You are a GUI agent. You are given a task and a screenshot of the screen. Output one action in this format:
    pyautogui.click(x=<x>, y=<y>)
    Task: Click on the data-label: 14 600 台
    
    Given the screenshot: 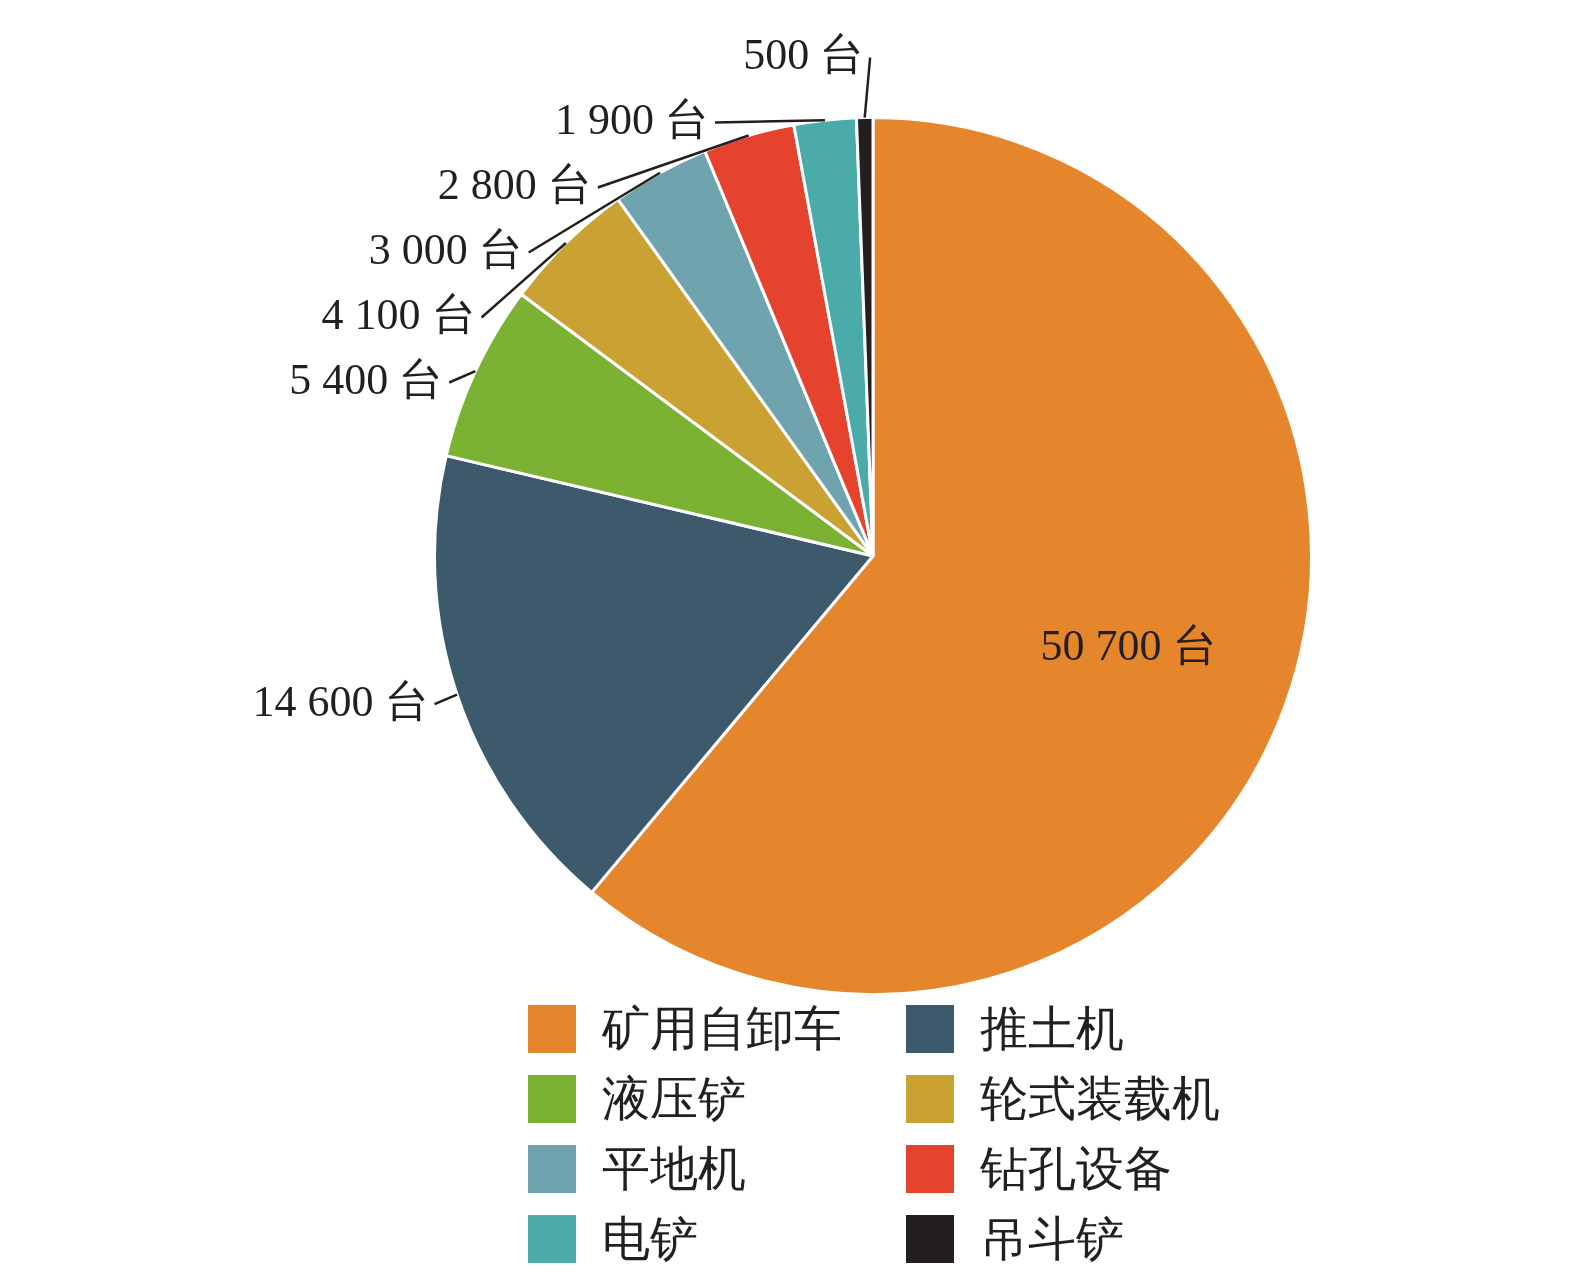 What is the action you would take?
    pyautogui.click(x=340, y=701)
    